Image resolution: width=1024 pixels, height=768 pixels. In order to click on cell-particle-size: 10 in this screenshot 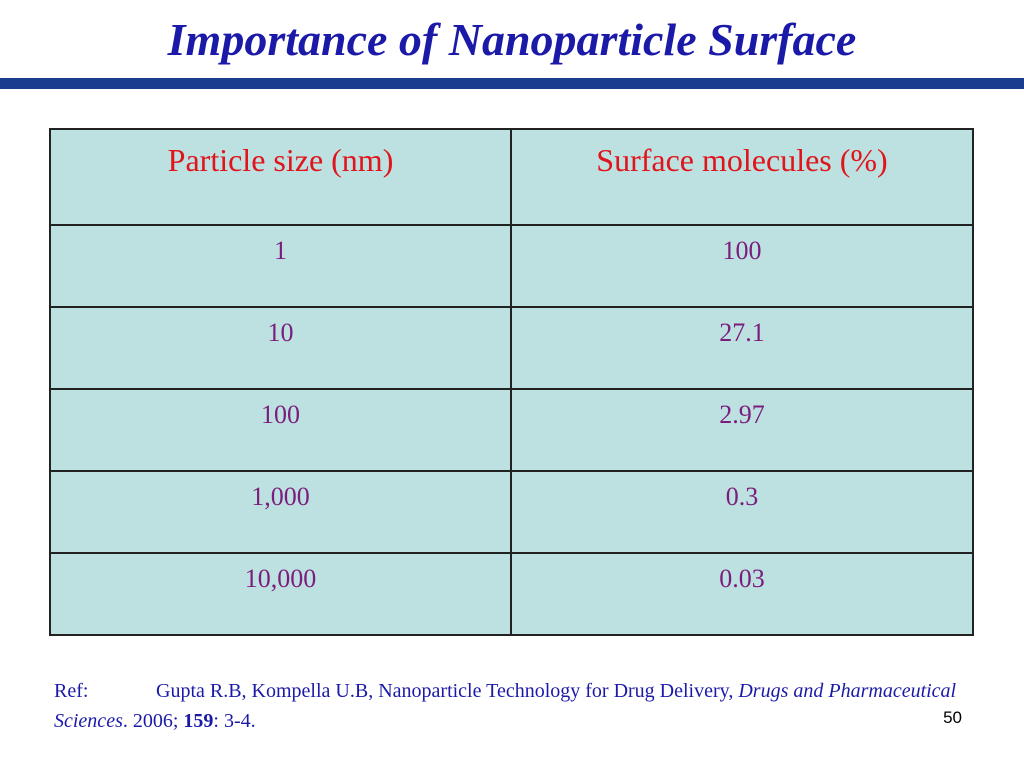, I will do `click(280, 348)`.